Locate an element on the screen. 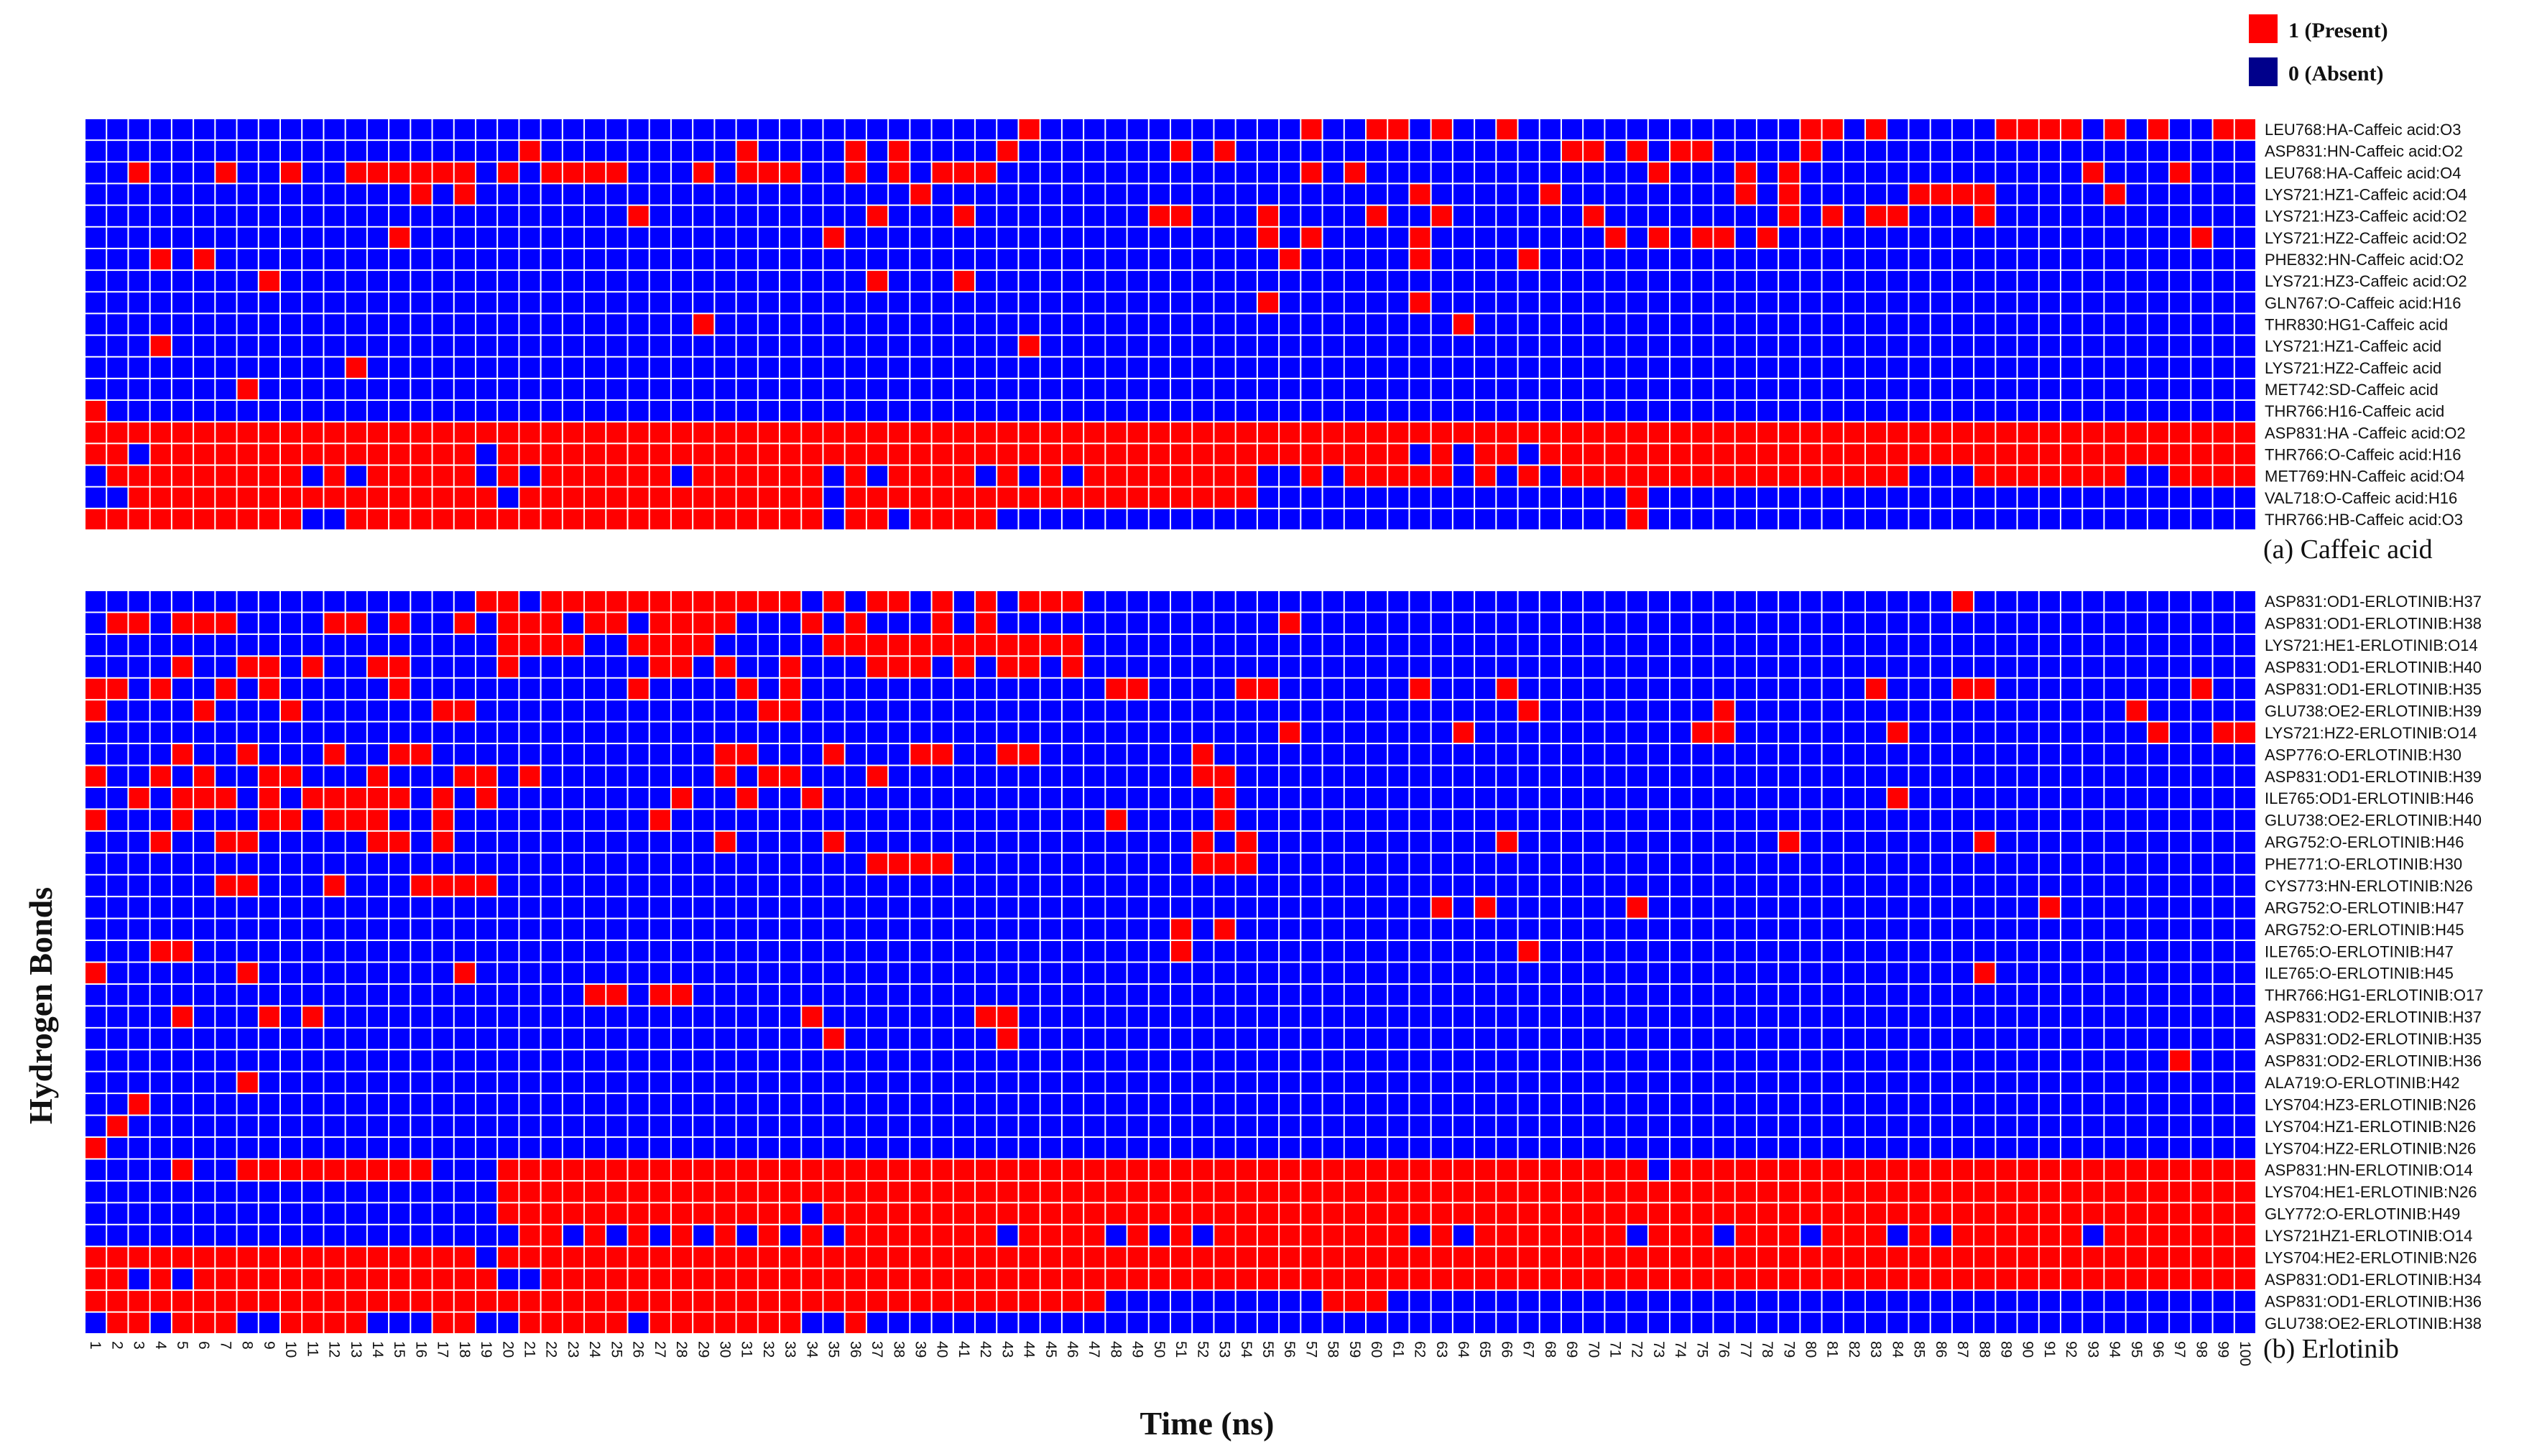 The height and width of the screenshot is (1456, 2547). row-label: LYS721:HZ3-Caffeic acid:O2 is located at coordinates (2366, 281).